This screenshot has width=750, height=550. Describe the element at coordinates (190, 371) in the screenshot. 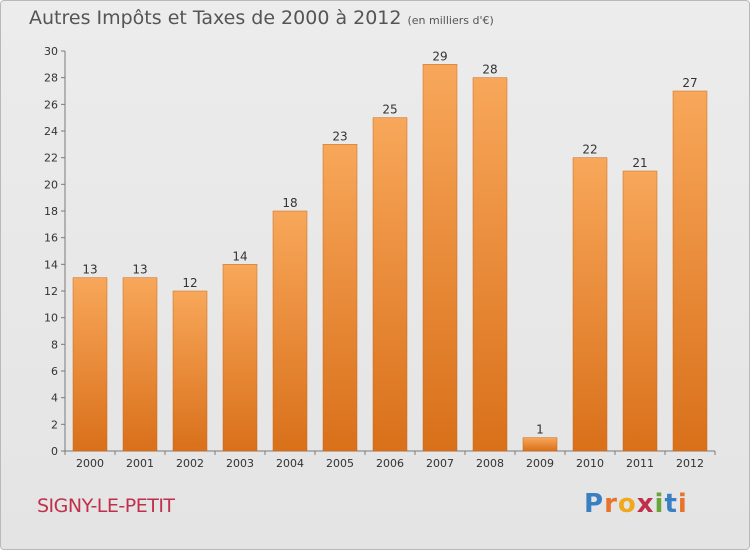

I see `bar-2002` at that location.